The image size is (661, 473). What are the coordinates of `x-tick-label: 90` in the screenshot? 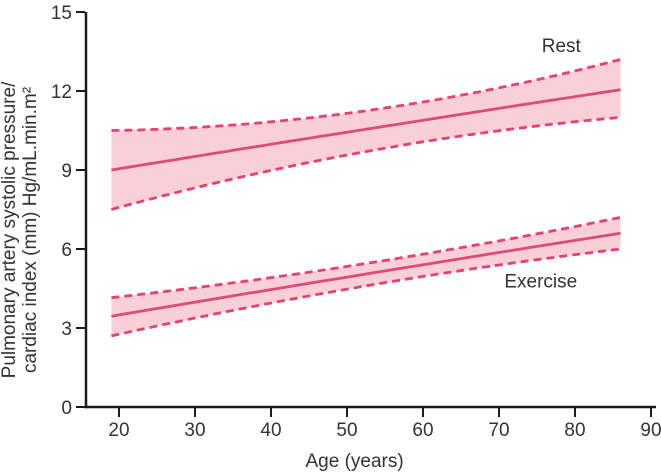 It's located at (650, 430).